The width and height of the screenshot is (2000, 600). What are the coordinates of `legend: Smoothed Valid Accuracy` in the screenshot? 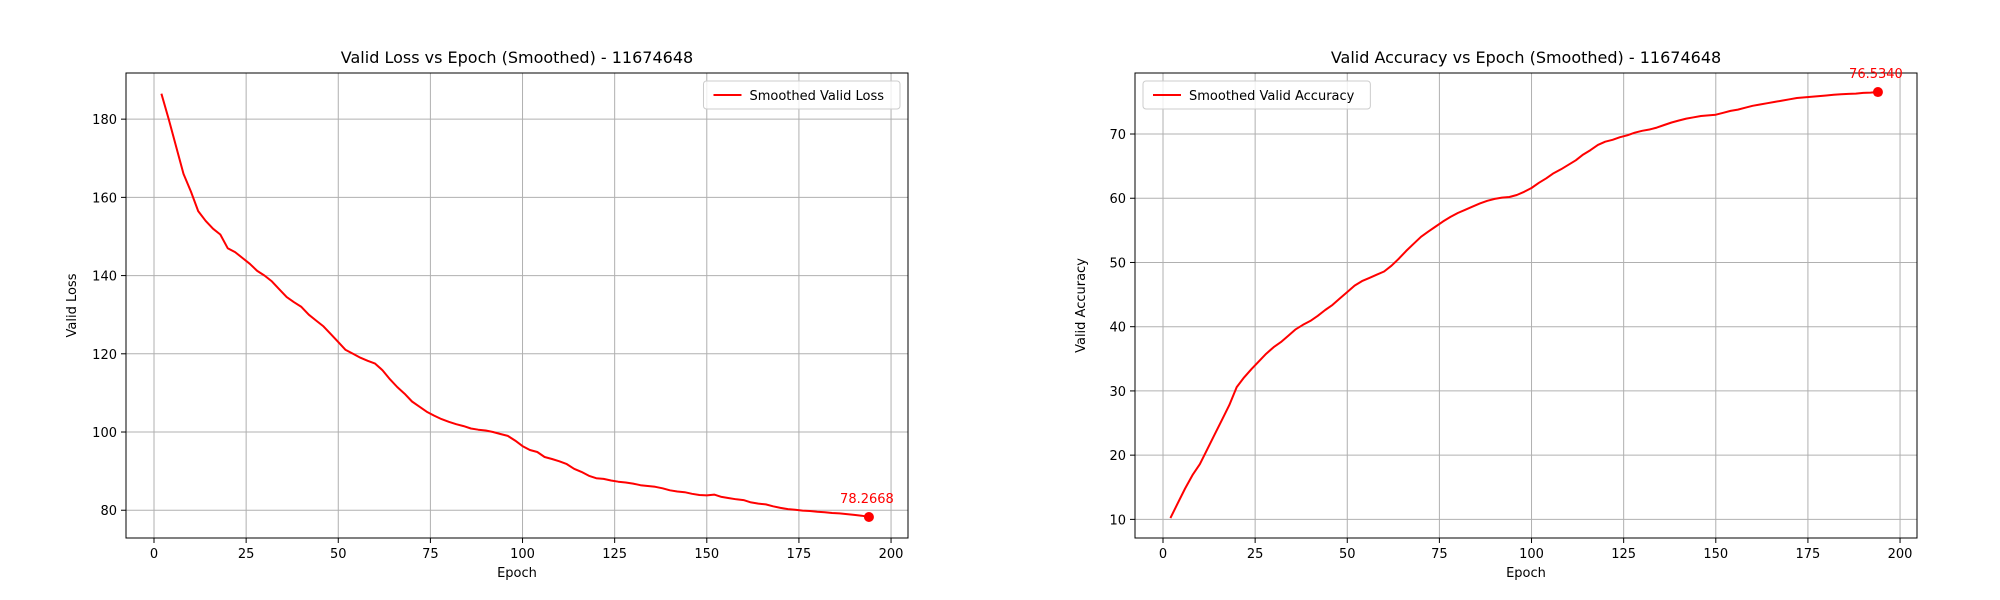 It's located at (1256, 95).